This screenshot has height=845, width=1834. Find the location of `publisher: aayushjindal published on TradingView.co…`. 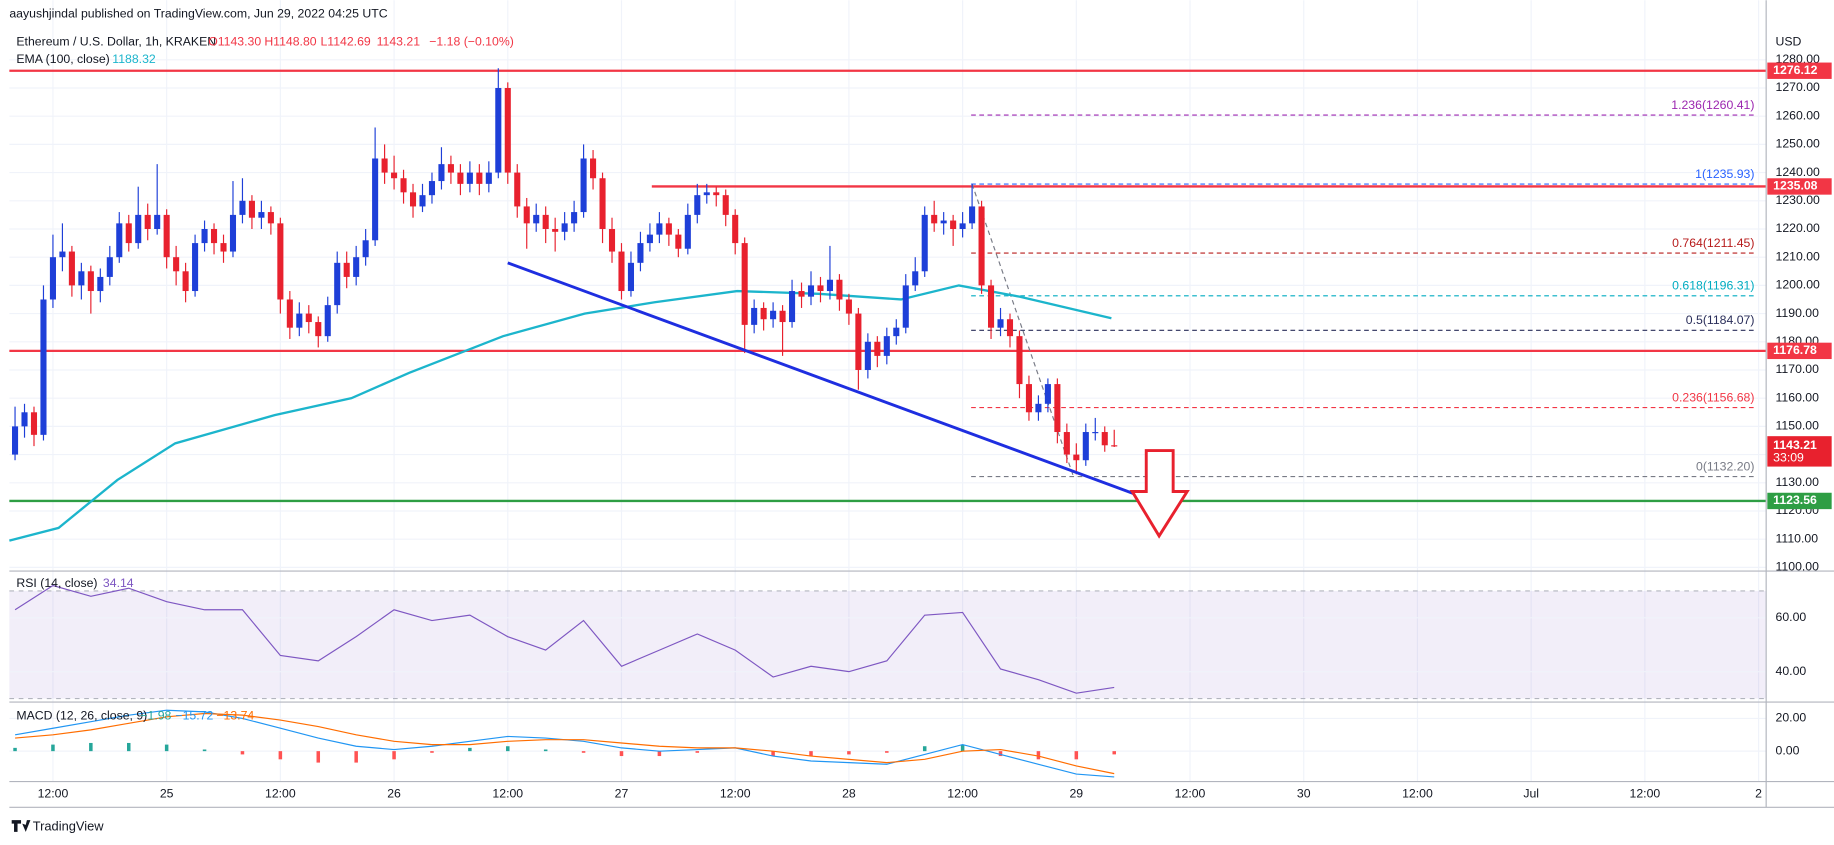

publisher: aayushjindal published on TradingView.co… is located at coordinates (198, 14).